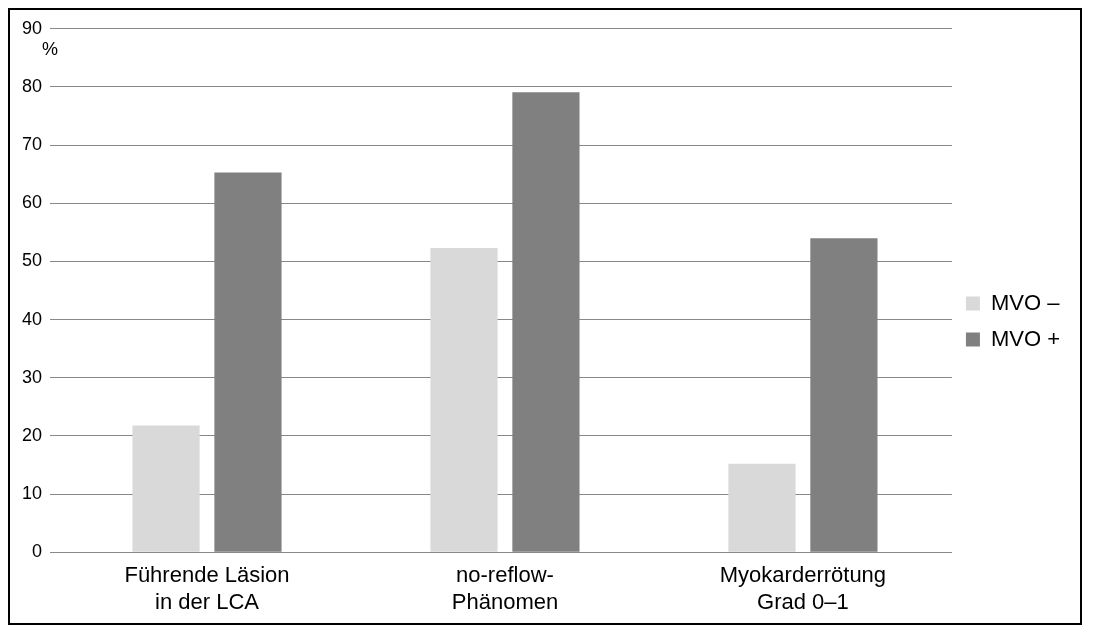 Image resolution: width=1094 pixels, height=637 pixels. Describe the element at coordinates (1025, 302) in the screenshot. I see `legend-label: MVO –` at that location.